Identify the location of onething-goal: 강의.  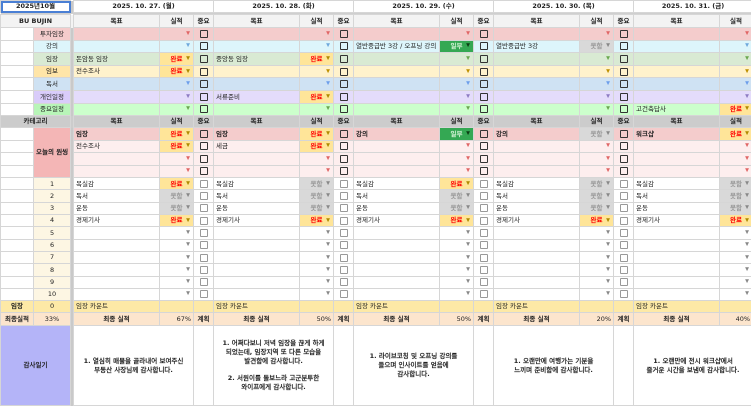
(537, 134).